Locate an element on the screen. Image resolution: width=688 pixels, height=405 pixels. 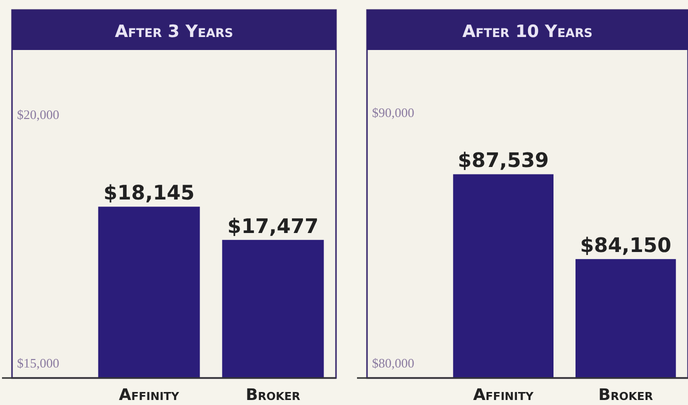
text: After 3 Years is located at coordinates (174, 32).